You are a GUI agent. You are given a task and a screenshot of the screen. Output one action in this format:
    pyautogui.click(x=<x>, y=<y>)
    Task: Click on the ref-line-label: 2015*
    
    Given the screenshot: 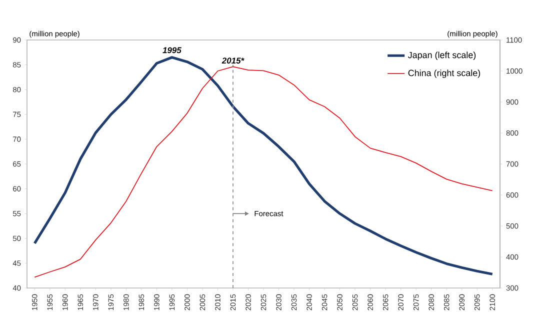 What is the action you would take?
    pyautogui.click(x=233, y=61)
    